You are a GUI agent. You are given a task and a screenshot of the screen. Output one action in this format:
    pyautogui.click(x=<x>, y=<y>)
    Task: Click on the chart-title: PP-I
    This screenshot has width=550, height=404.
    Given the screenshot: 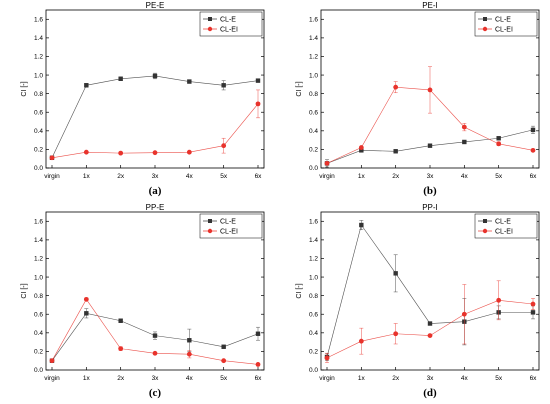 What is the action you would take?
    pyautogui.click(x=430, y=207)
    